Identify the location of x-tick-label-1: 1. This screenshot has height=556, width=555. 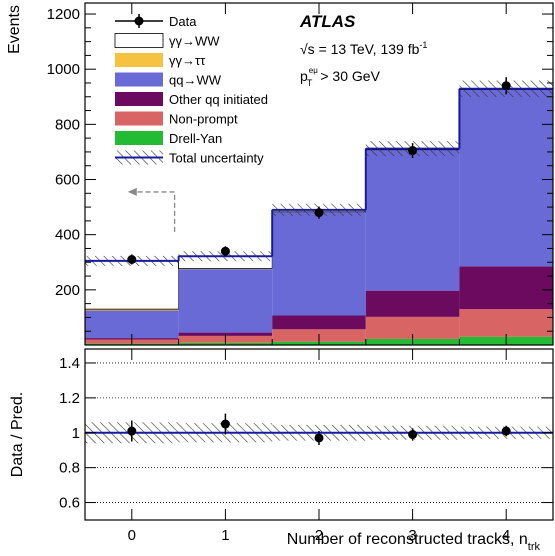
(225, 535).